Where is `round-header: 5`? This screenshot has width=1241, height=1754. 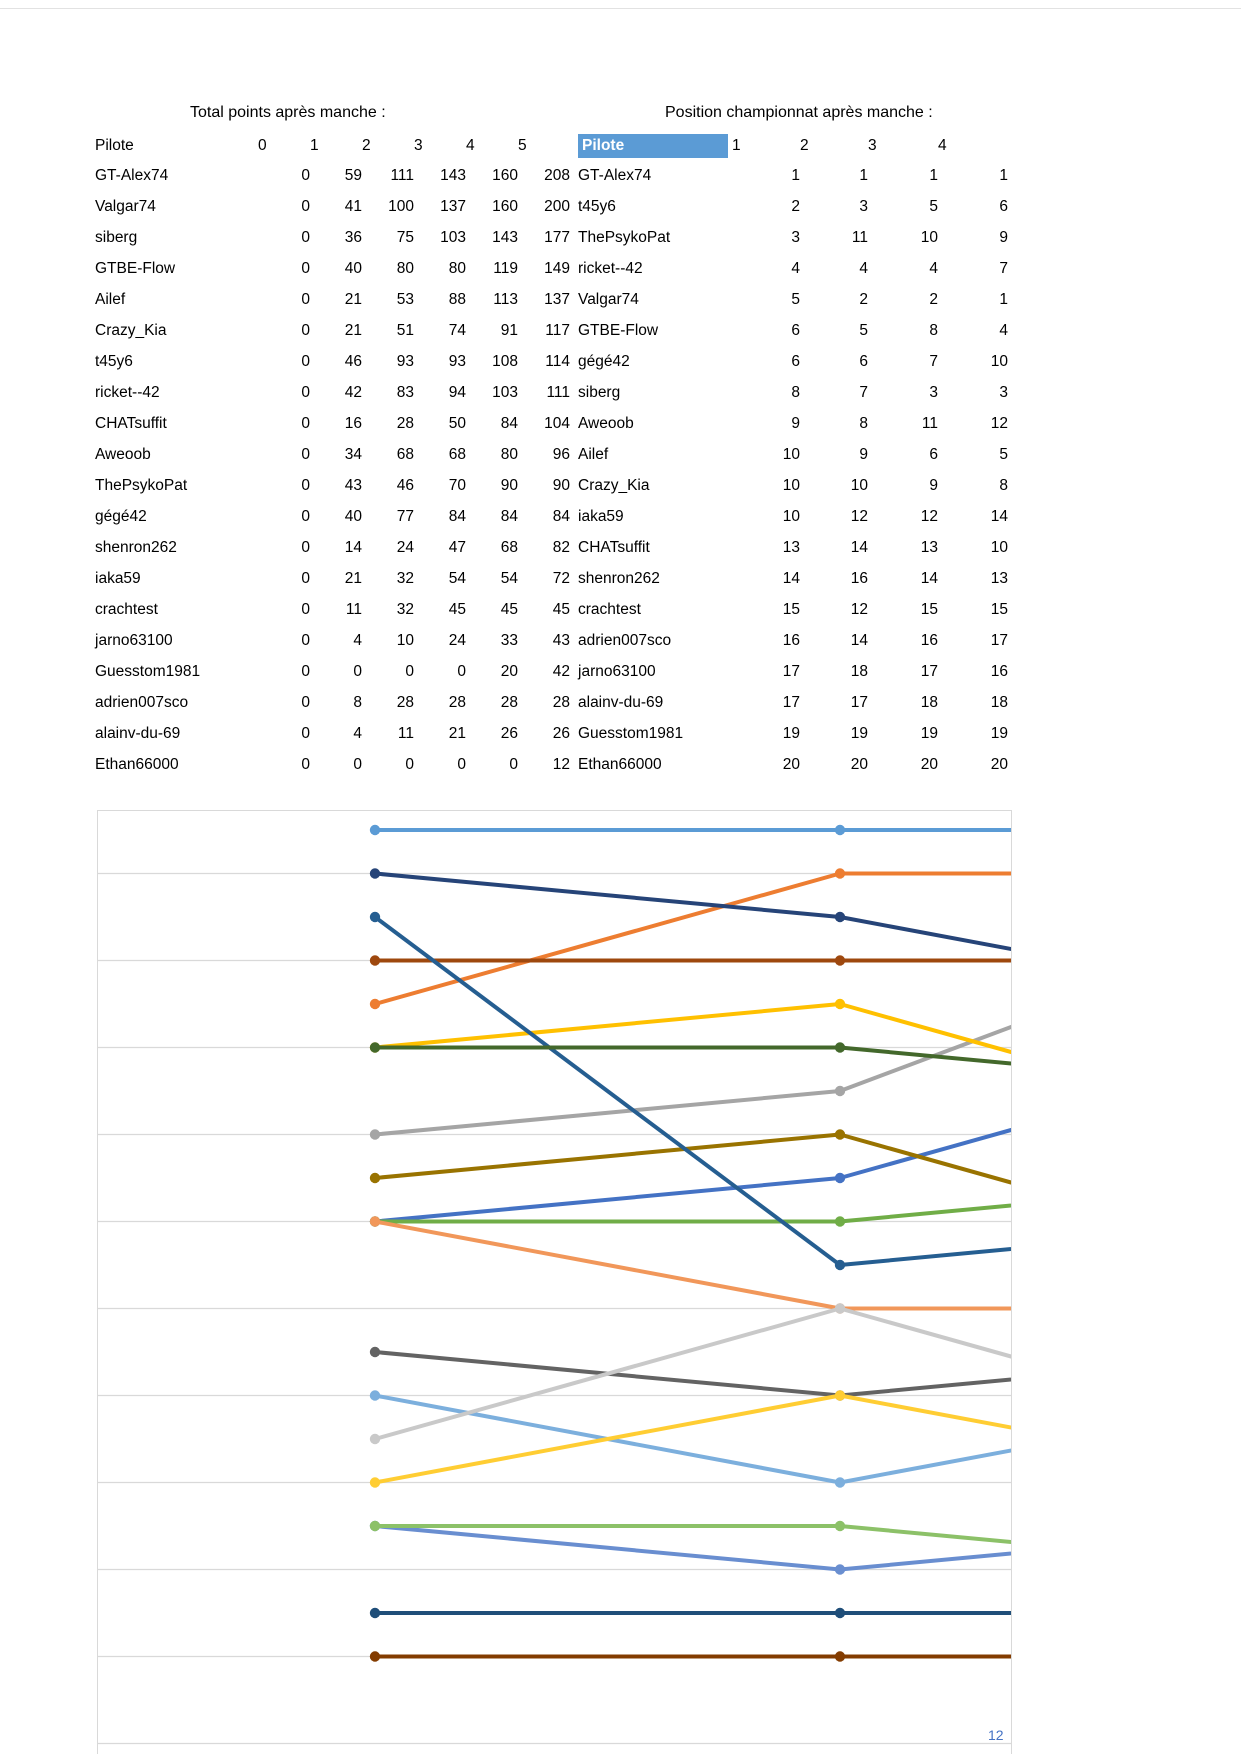 round-header: 5 is located at coordinates (522, 145).